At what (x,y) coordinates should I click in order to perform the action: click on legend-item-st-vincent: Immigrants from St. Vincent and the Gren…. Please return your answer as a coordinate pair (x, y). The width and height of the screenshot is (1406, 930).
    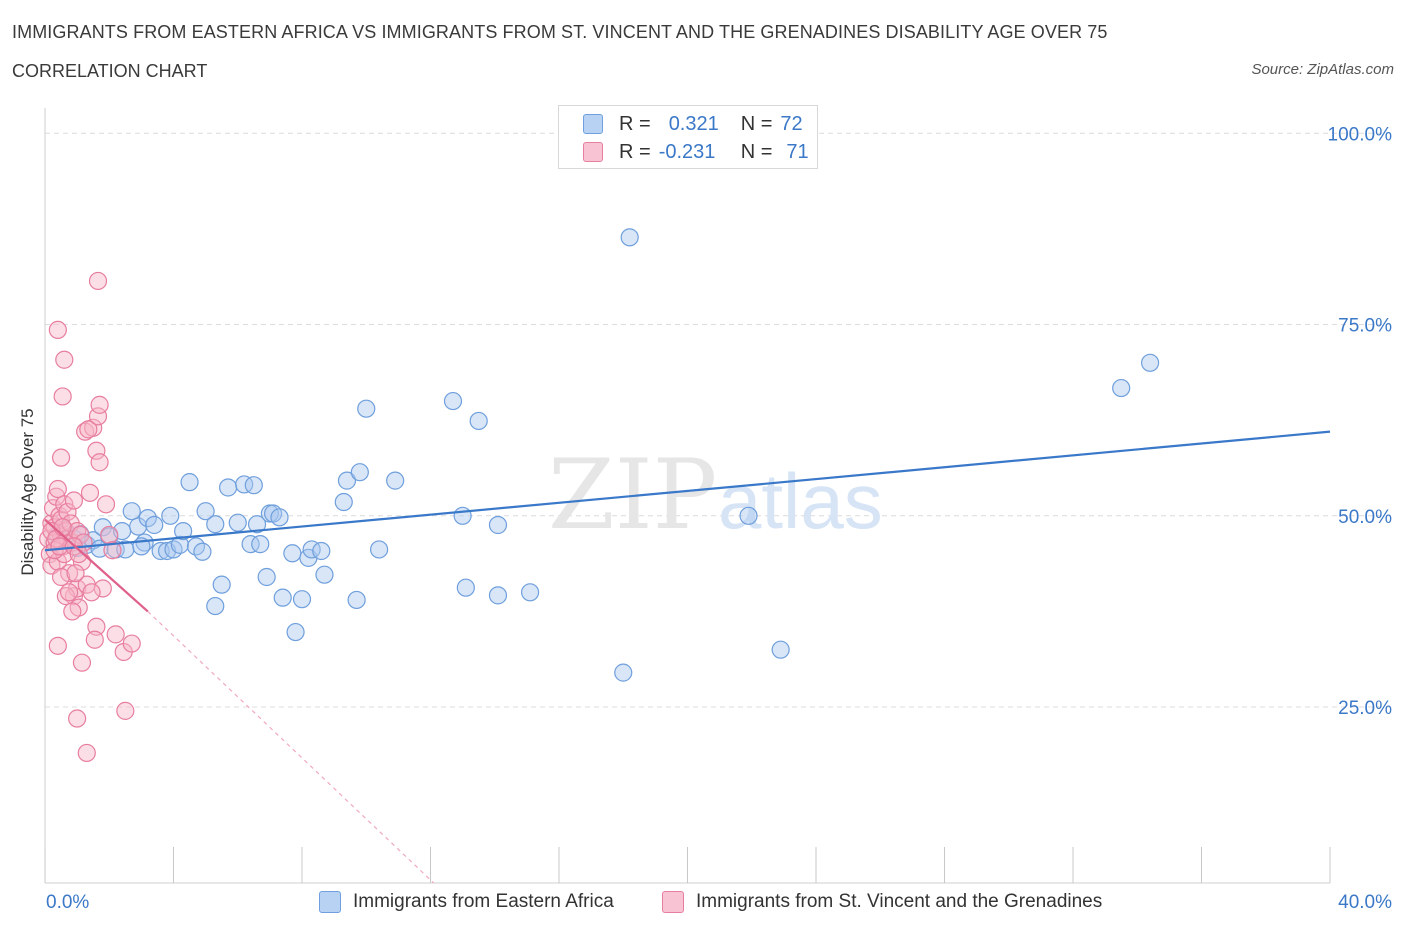
    Looking at the image, I should click on (882, 902).